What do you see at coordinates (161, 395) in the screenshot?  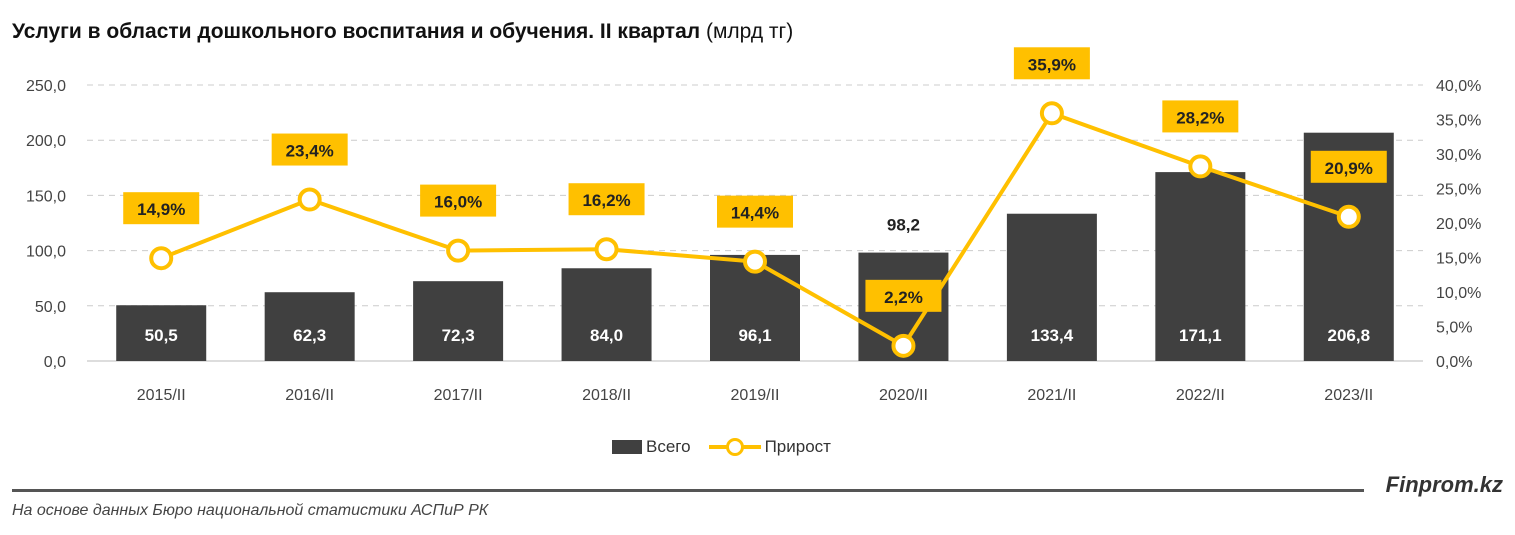 I see `x-tick-label: 2015/II` at bounding box center [161, 395].